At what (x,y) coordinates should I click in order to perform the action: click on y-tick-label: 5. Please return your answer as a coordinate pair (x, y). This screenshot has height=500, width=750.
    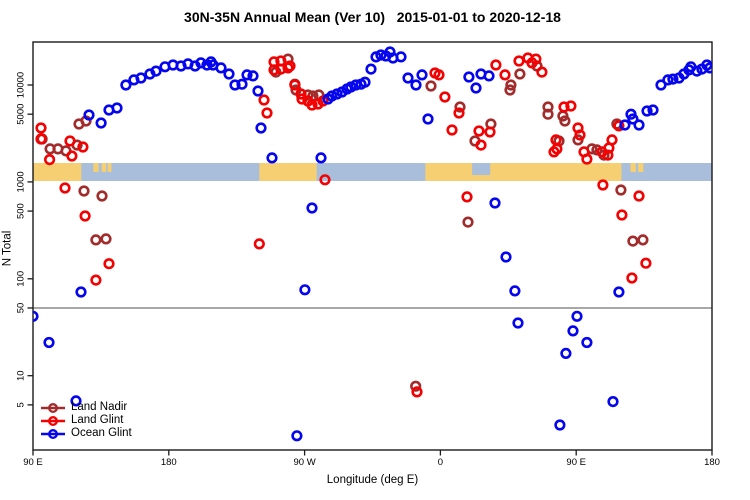
    Looking at the image, I should click on (21, 404).